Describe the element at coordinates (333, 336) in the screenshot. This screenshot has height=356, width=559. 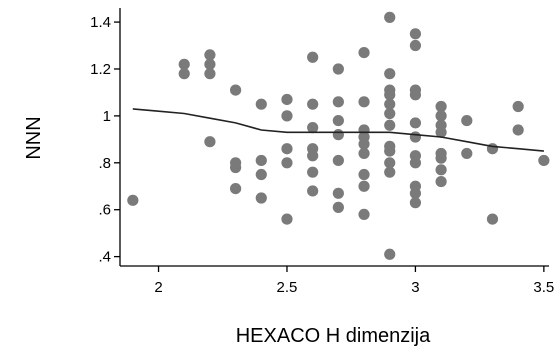
I see `x-axis-title: HEXACO H dimenzija` at that location.